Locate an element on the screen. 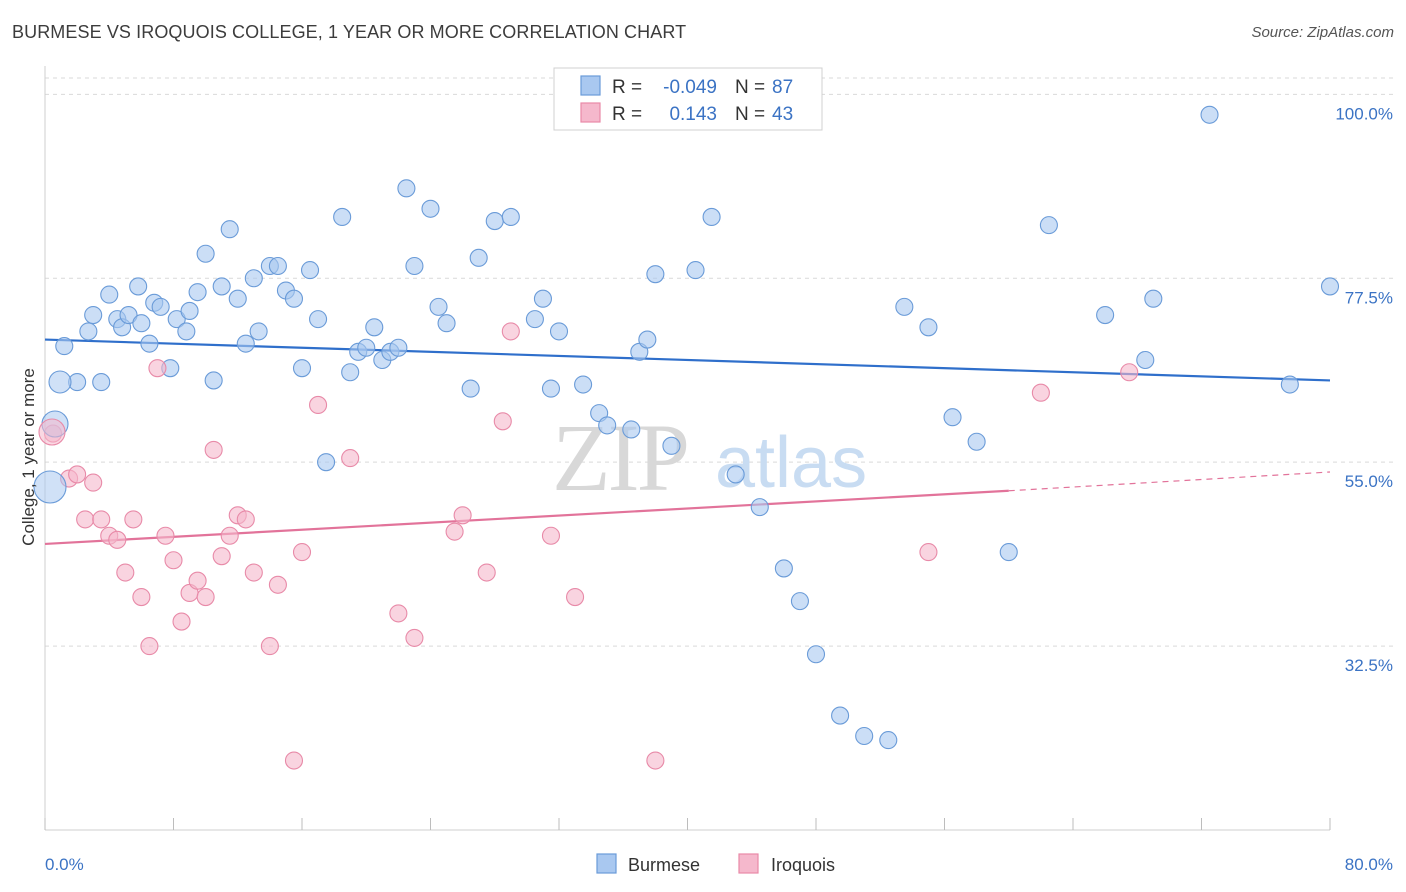 This screenshot has width=1406, height=892. legend-n-label-2: N = is located at coordinates (750, 114).